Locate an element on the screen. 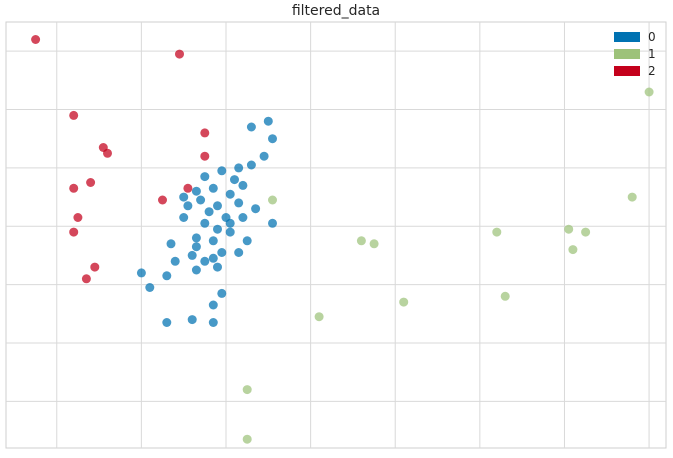 The image size is (673, 458). legend-label-1: 1 is located at coordinates (652, 54).